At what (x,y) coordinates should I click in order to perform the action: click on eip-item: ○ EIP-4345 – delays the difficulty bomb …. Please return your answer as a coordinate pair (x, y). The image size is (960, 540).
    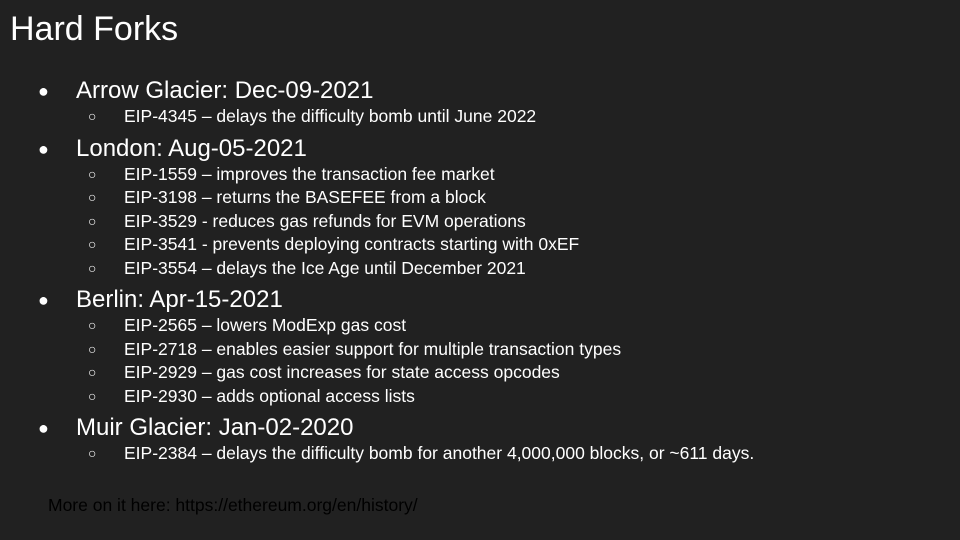
    Looking at the image, I should click on (480, 117).